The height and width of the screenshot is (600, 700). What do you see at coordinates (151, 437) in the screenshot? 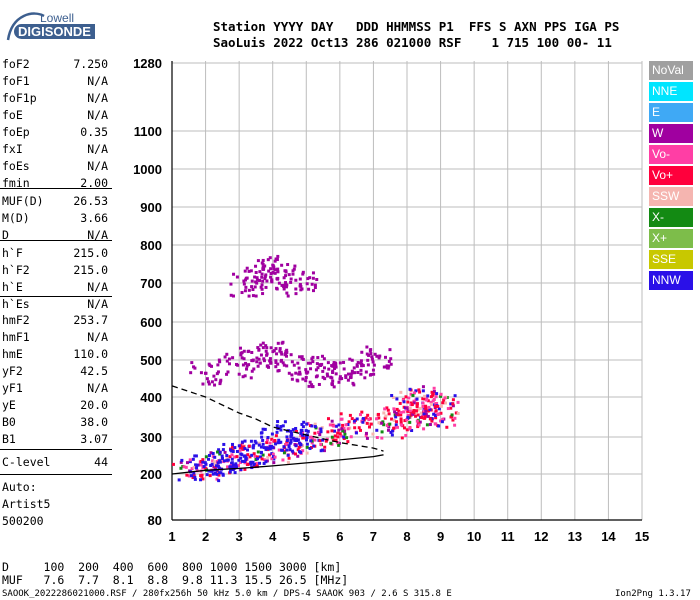
I see `y-tick-label: 300` at bounding box center [151, 437].